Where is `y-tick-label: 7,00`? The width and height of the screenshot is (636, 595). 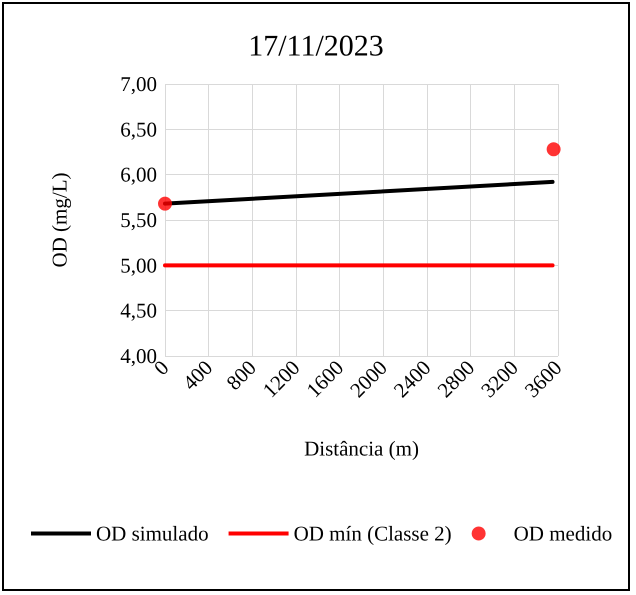
y-tick-label: 7,00 is located at coordinates (138, 84).